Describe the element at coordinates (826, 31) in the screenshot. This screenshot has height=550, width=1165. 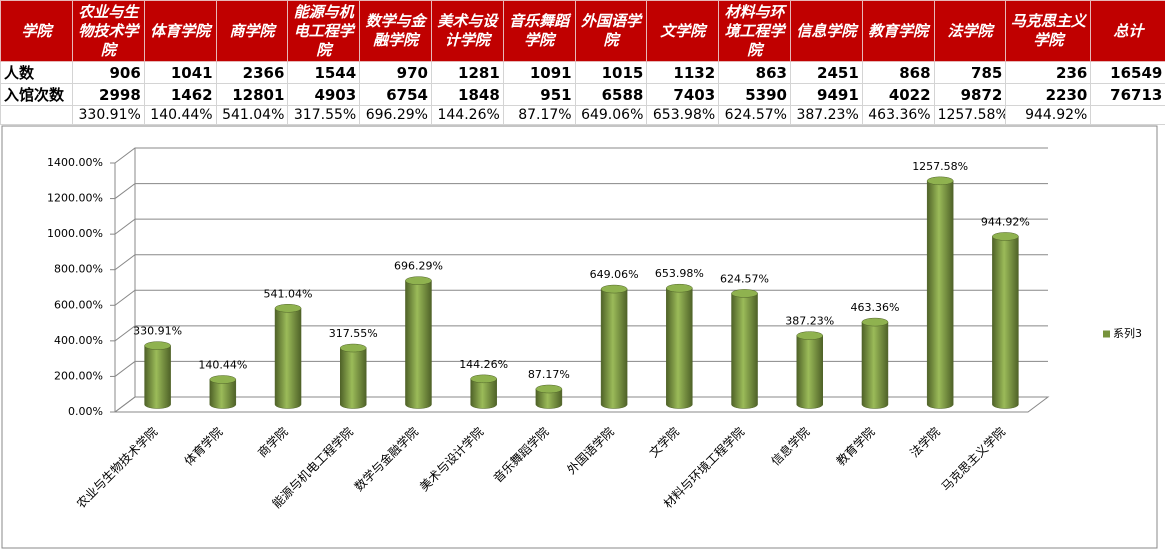
I see `table-cell: 信息学院` at that location.